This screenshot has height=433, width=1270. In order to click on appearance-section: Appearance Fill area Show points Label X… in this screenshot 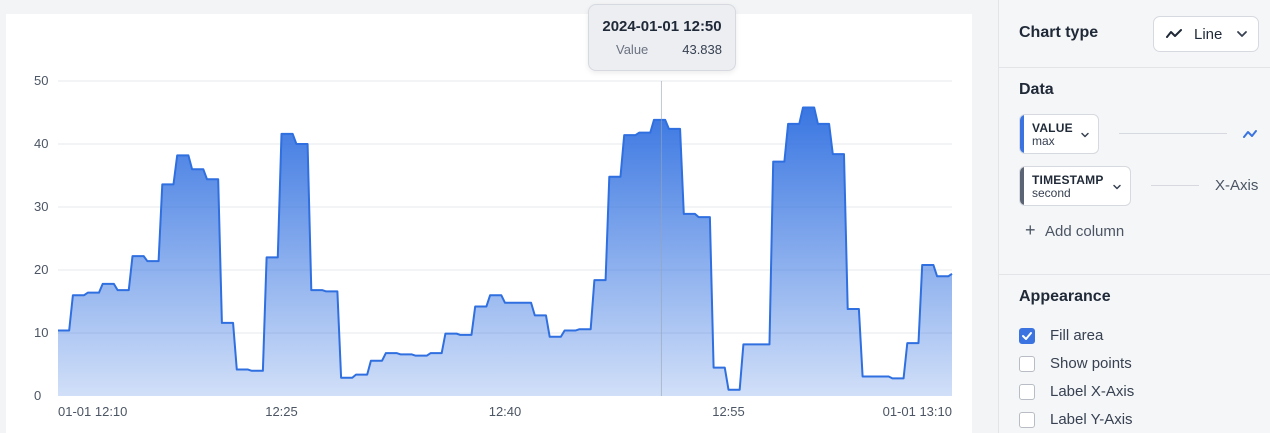, I will do `click(1134, 354)`.